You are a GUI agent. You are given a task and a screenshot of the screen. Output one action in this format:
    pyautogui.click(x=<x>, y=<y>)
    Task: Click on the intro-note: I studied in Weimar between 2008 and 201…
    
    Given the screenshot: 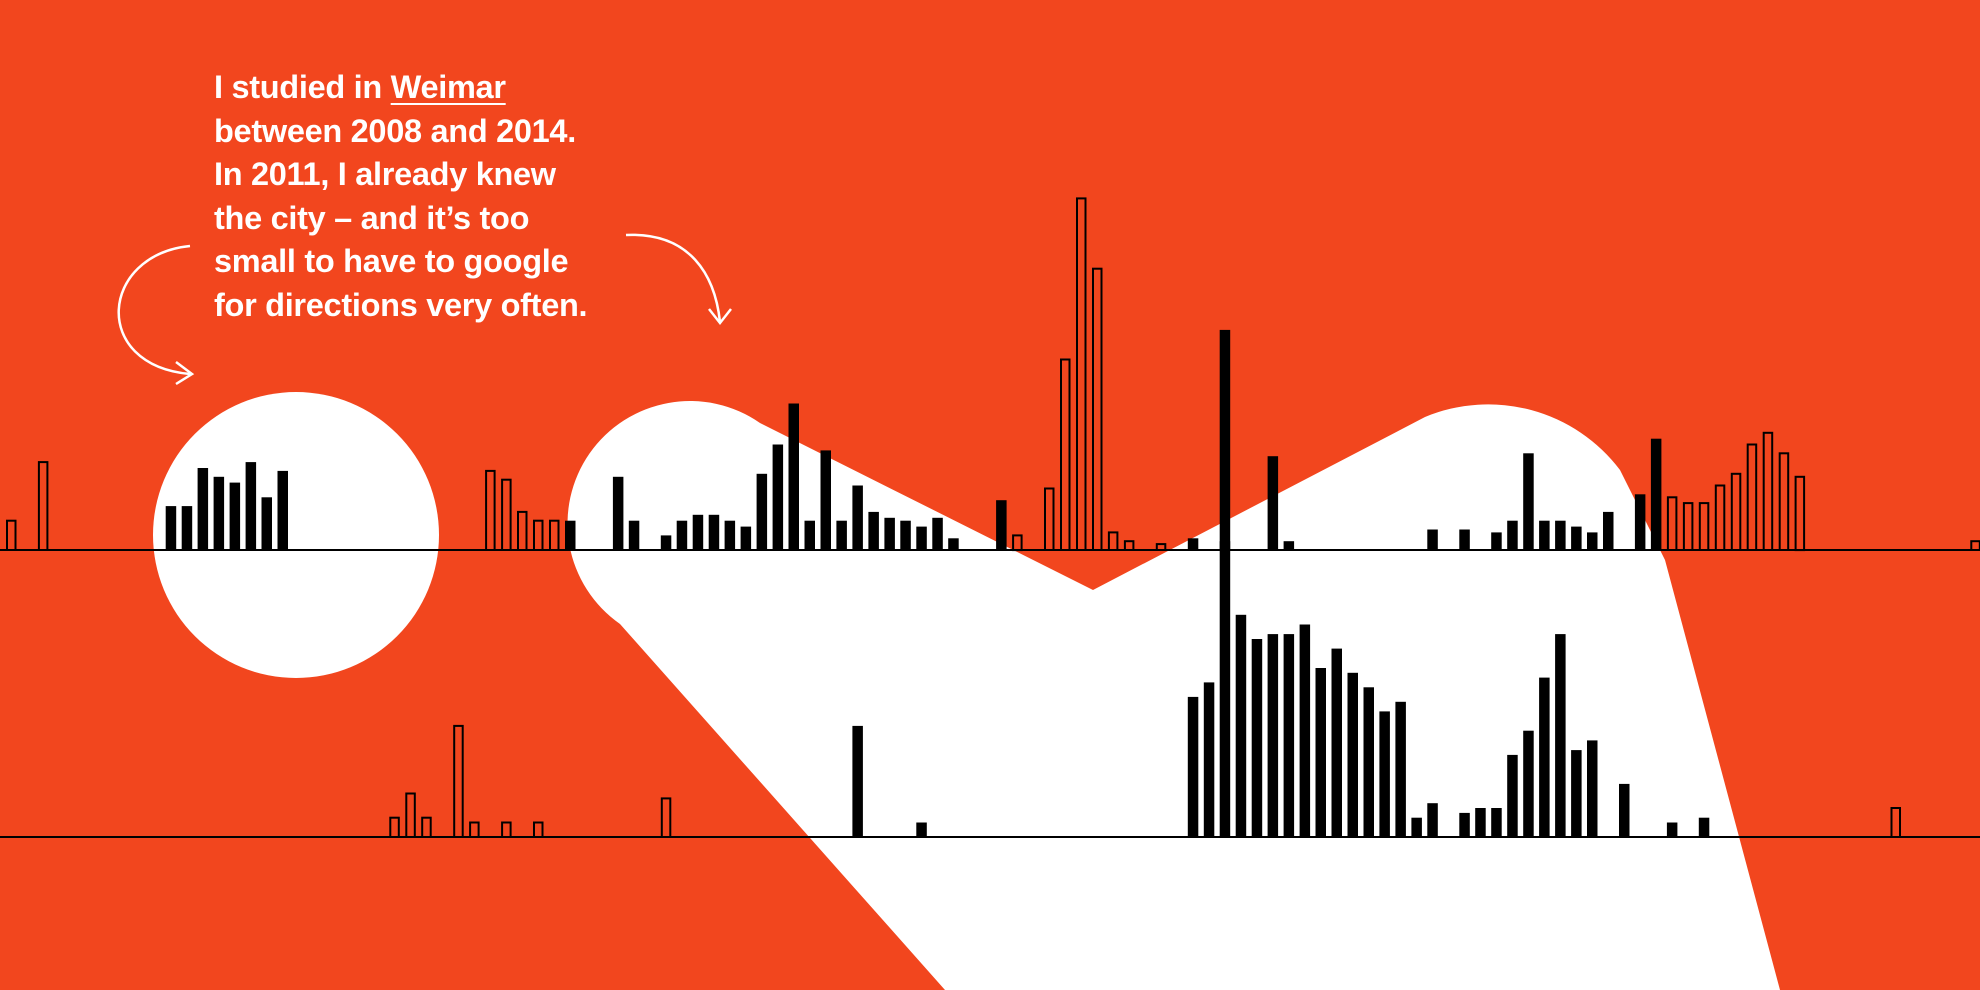 What is the action you would take?
    pyautogui.click(x=401, y=196)
    